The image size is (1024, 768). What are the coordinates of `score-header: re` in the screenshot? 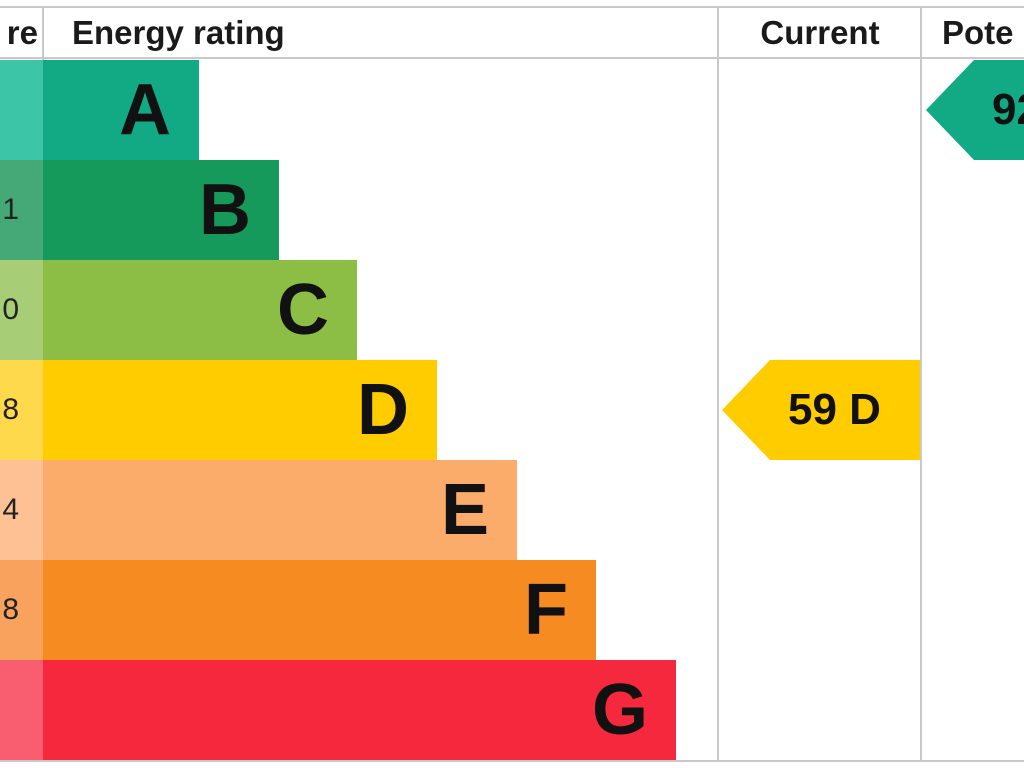 It's located at (22, 32).